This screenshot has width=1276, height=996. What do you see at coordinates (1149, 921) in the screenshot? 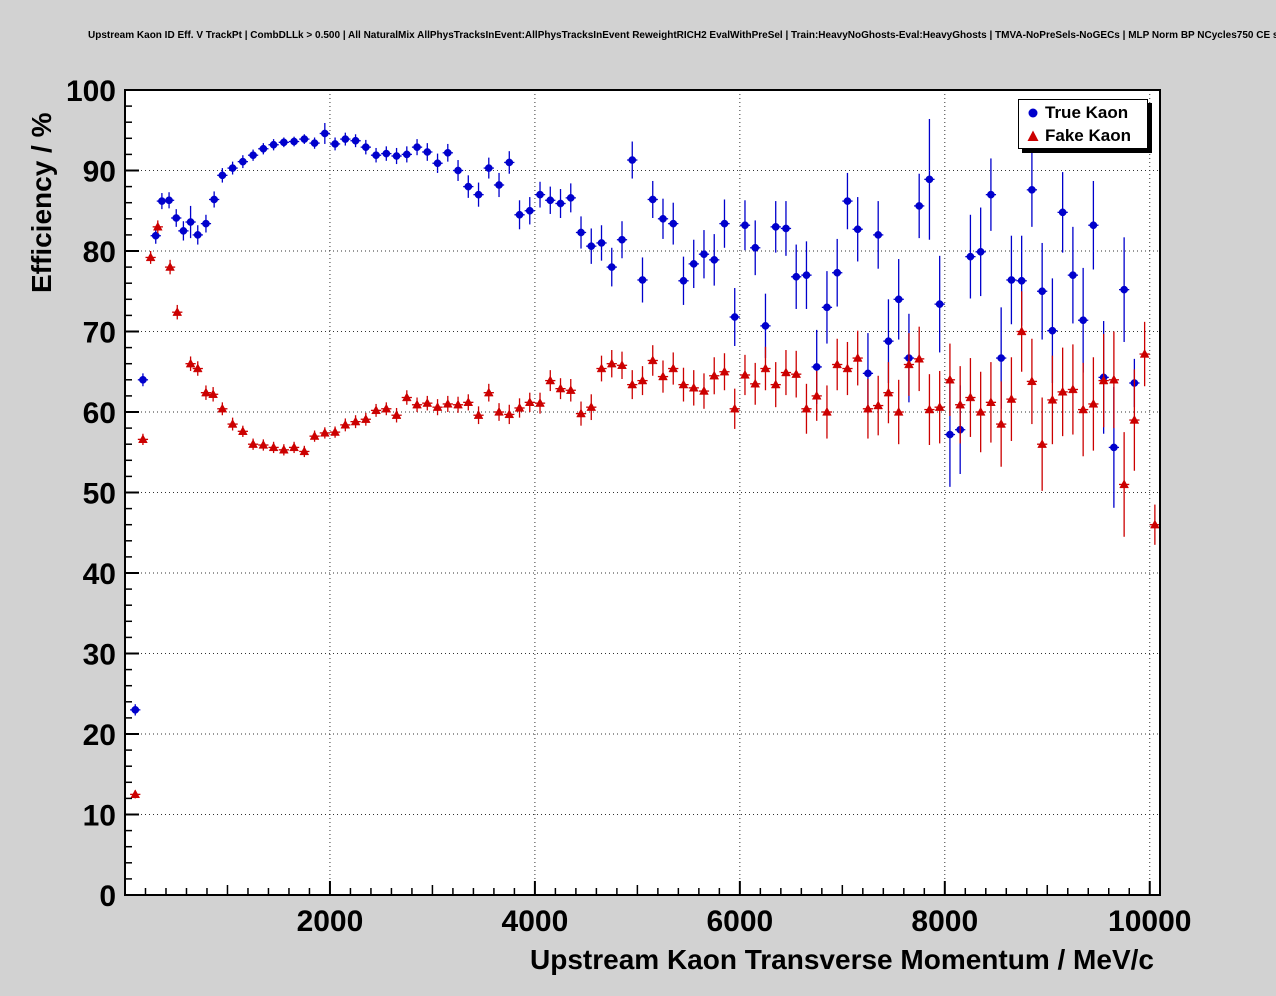
I see `x-tick-label: 10000` at bounding box center [1149, 921].